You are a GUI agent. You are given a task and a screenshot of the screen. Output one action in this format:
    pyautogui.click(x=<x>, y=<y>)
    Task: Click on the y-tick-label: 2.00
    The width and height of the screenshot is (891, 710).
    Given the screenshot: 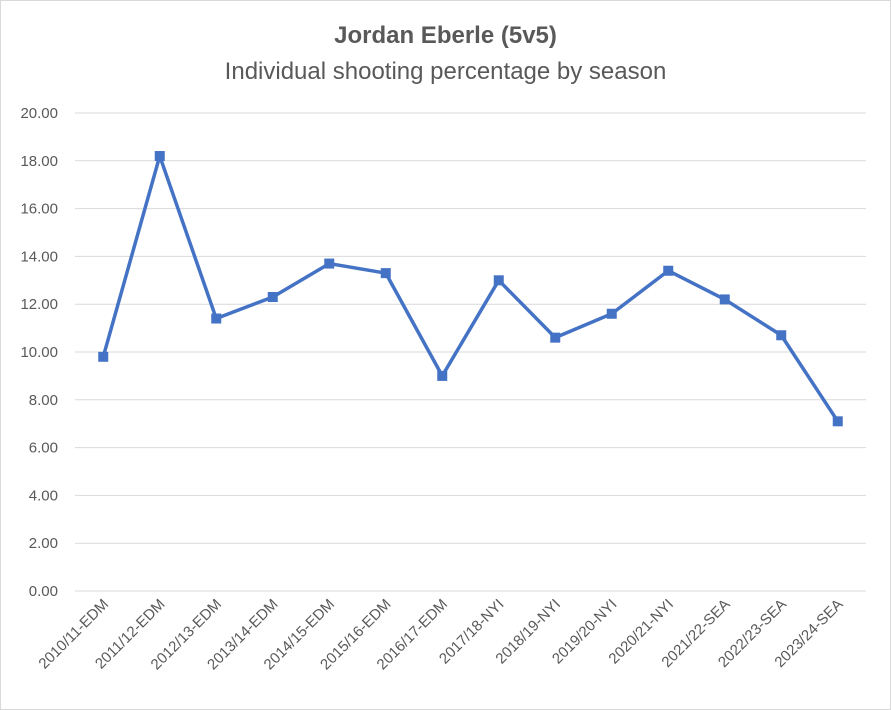 What is the action you would take?
    pyautogui.click(x=43, y=543)
    